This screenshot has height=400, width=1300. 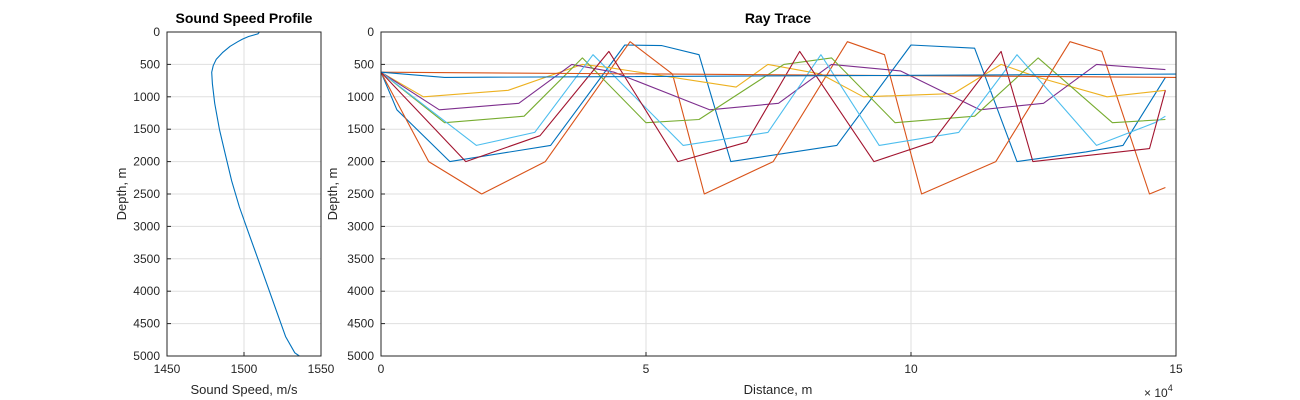 What do you see at coordinates (1176, 369) in the screenshot?
I see `x-tick-label: 15` at bounding box center [1176, 369].